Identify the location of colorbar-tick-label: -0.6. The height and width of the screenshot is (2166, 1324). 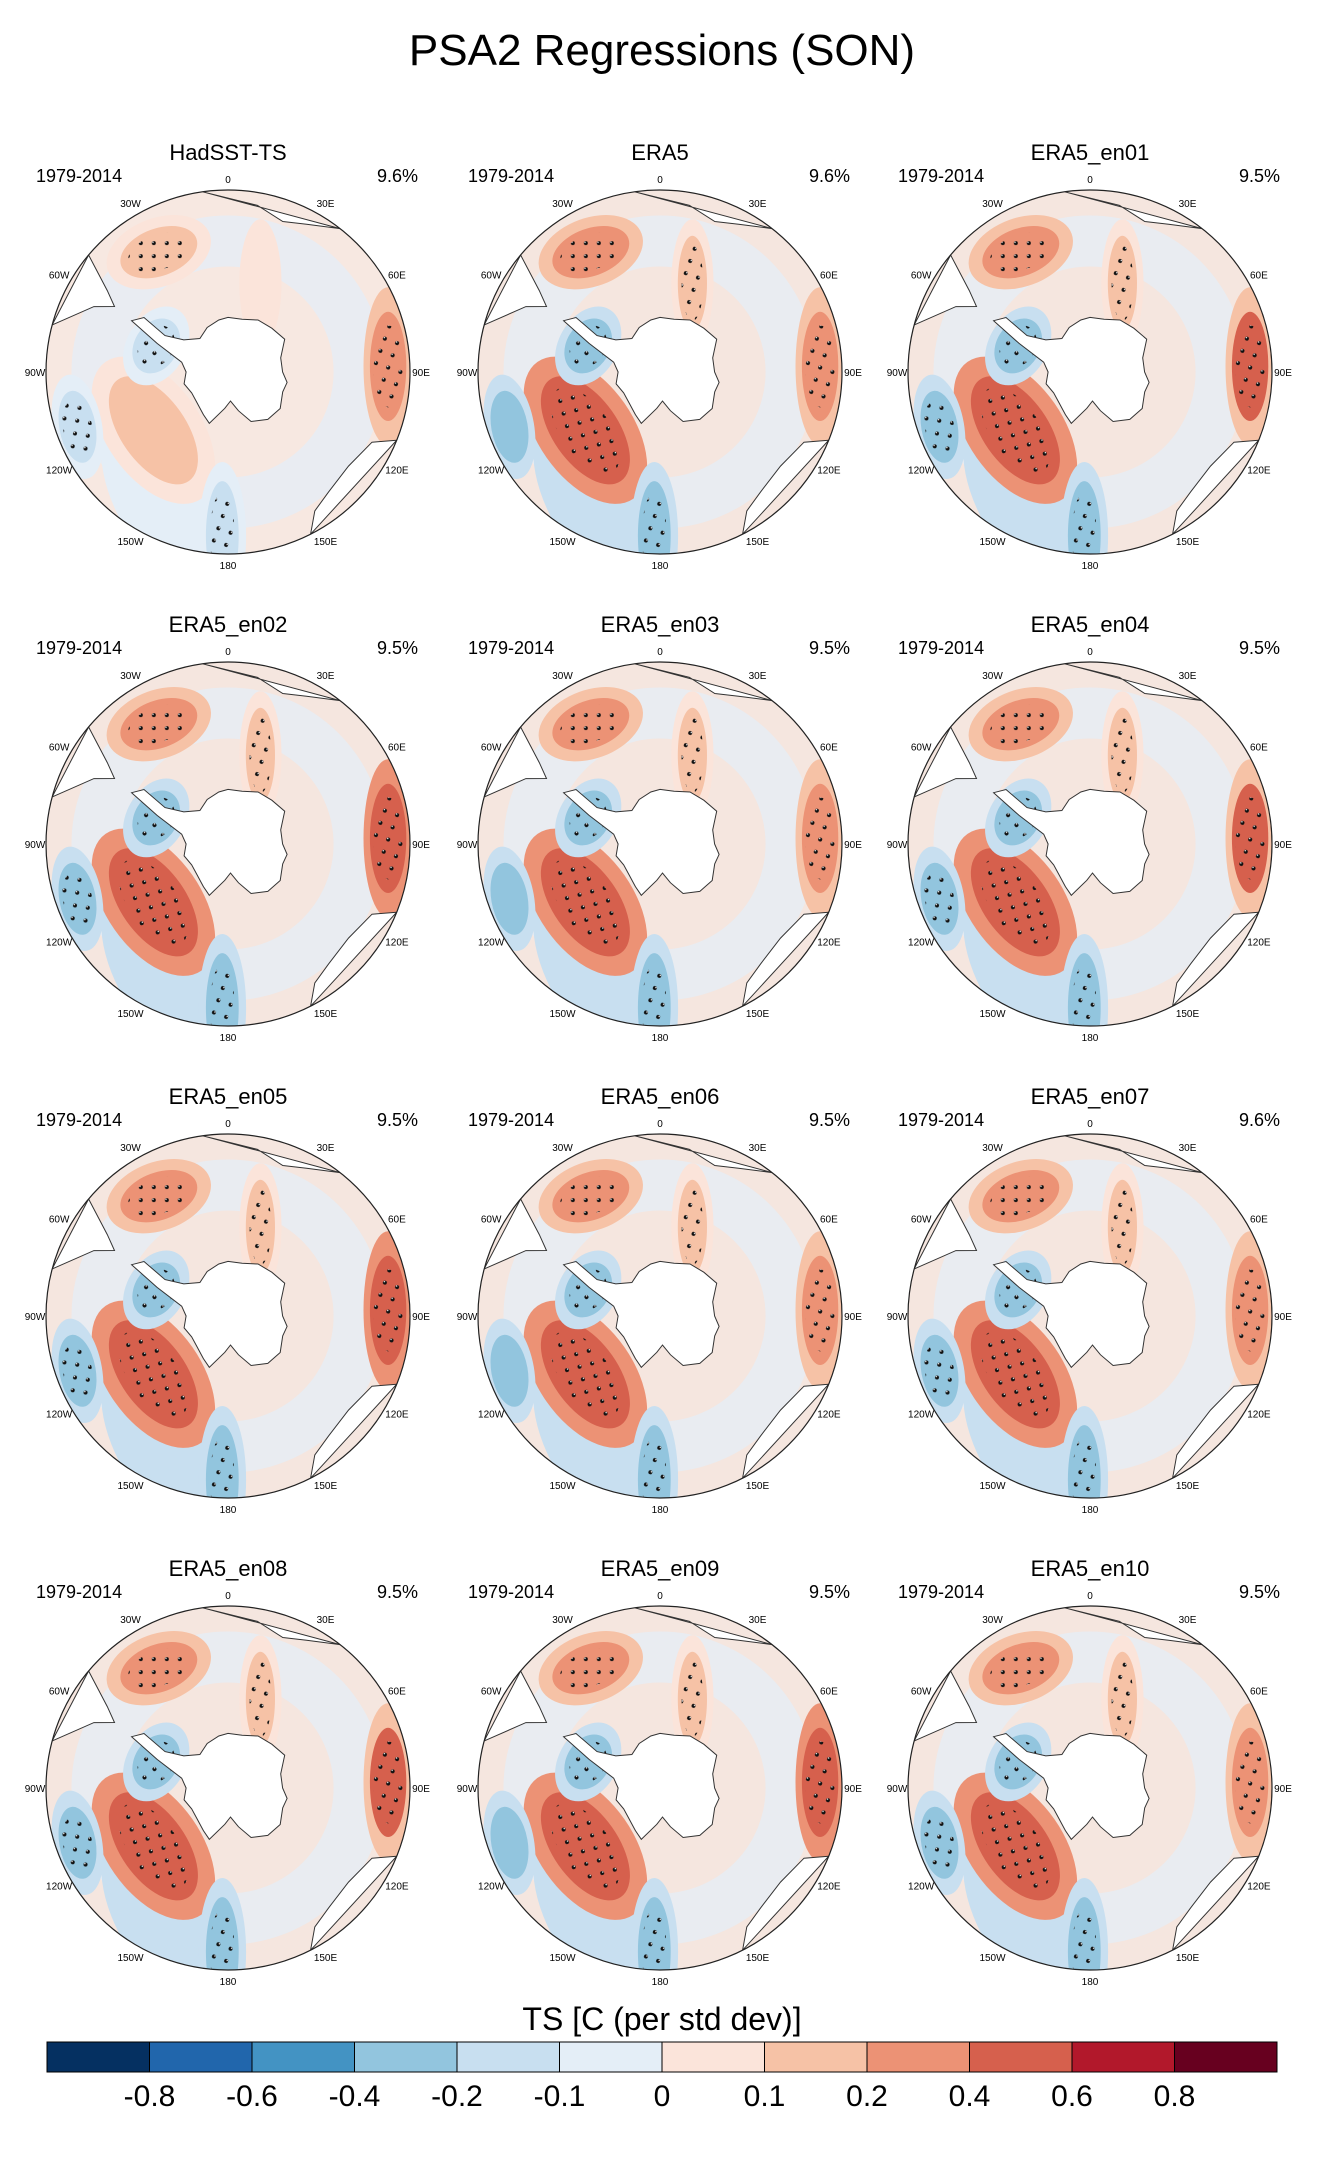
(252, 2096).